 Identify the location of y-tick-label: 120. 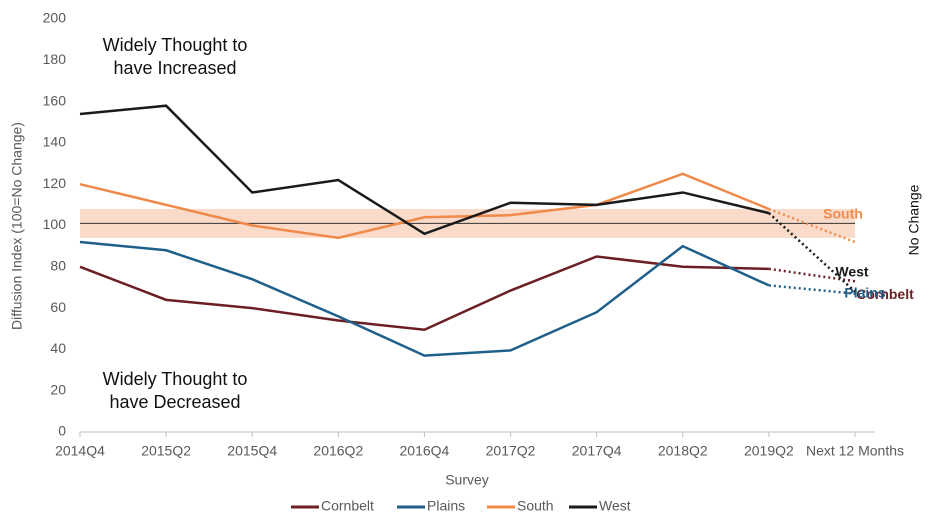
(55, 183).